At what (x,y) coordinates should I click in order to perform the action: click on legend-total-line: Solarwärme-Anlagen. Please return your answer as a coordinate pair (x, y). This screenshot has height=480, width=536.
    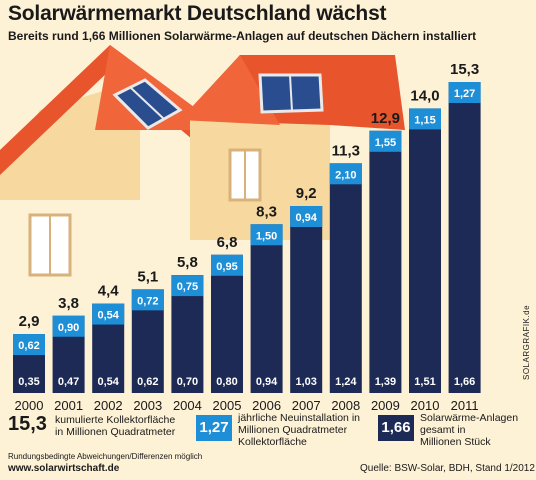
    Looking at the image, I should click on (469, 418).